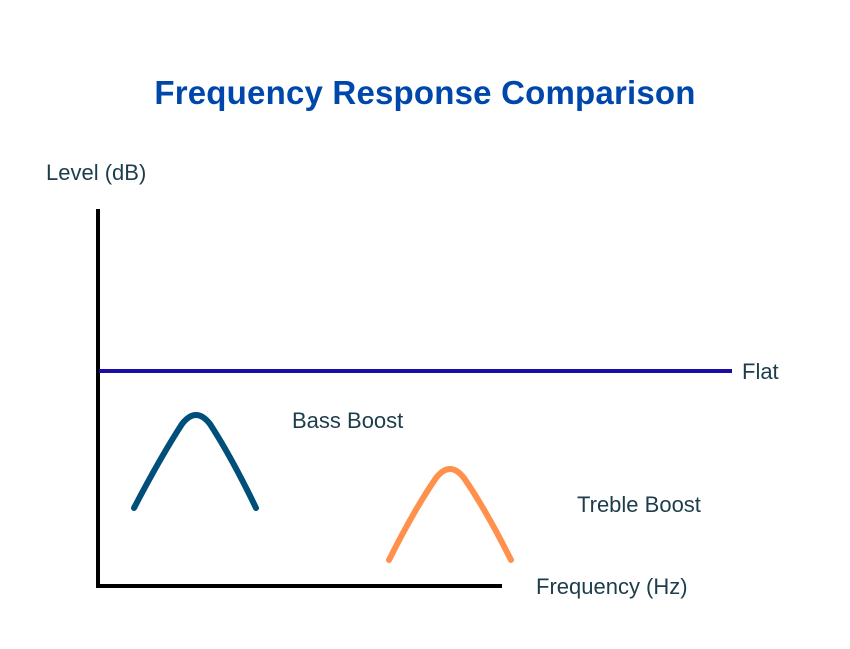 The width and height of the screenshot is (850, 649). Describe the element at coordinates (348, 420) in the screenshot. I see `bass-boost-label: Bass Boost` at that location.